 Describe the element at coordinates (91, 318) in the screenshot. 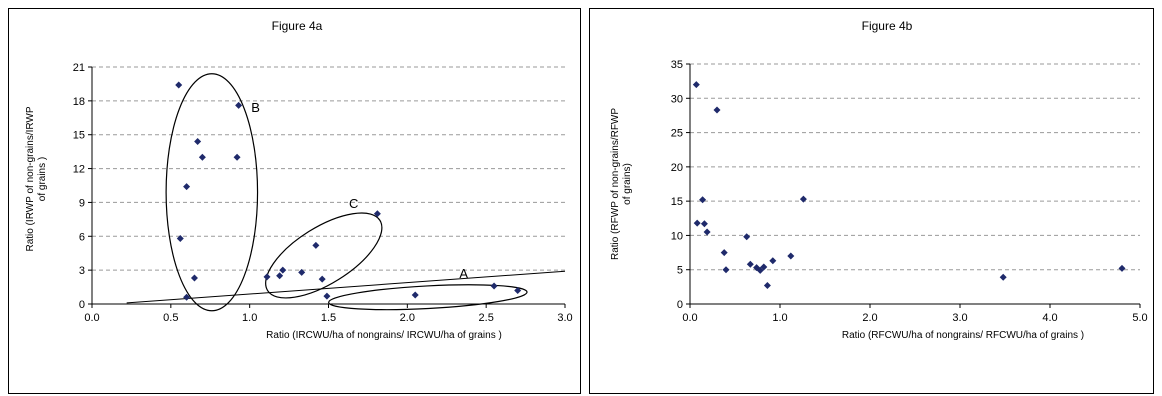

I see `figure-4a-x-tick-label: 0.0` at that location.